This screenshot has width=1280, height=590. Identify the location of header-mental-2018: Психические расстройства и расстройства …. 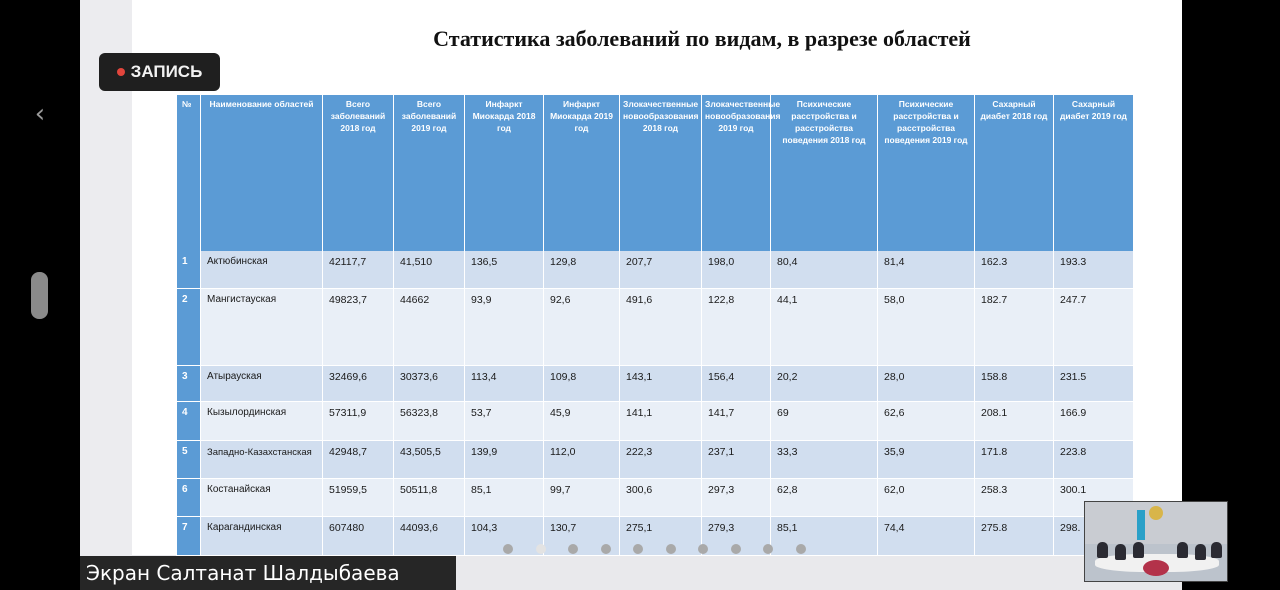
(824, 173).